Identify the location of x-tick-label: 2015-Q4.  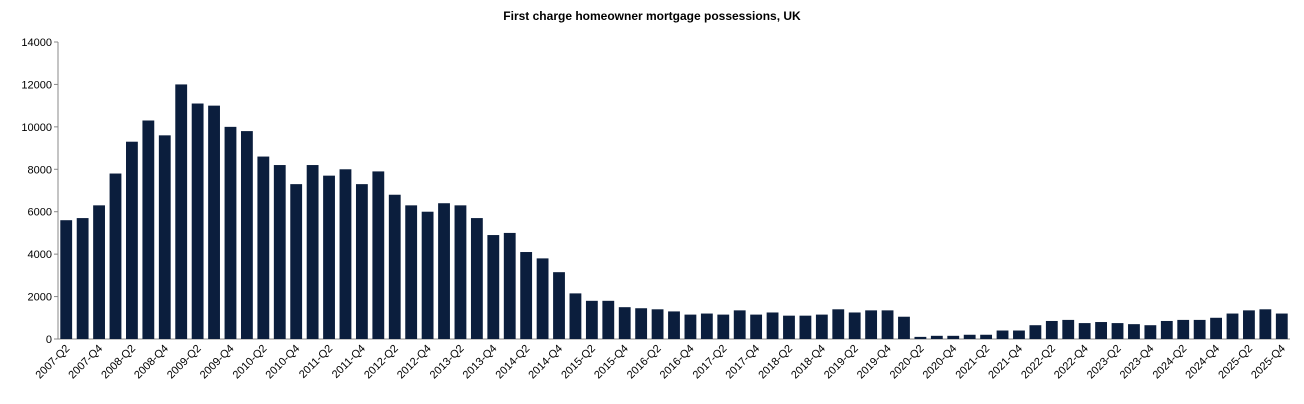
(611, 362).